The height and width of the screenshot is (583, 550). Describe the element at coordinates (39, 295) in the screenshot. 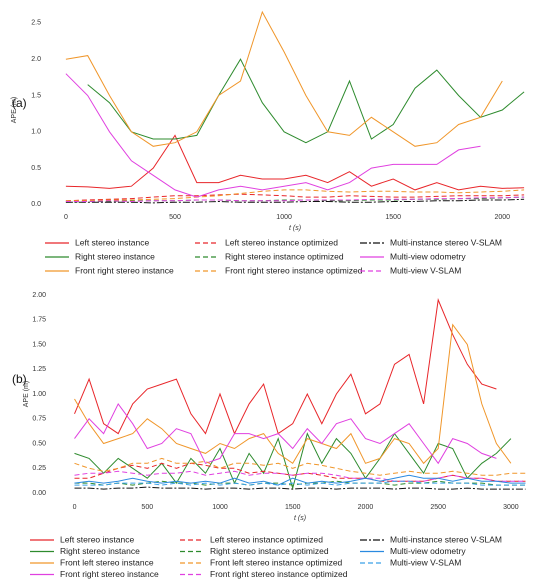

I see `y-tick-label: 2.00` at that location.